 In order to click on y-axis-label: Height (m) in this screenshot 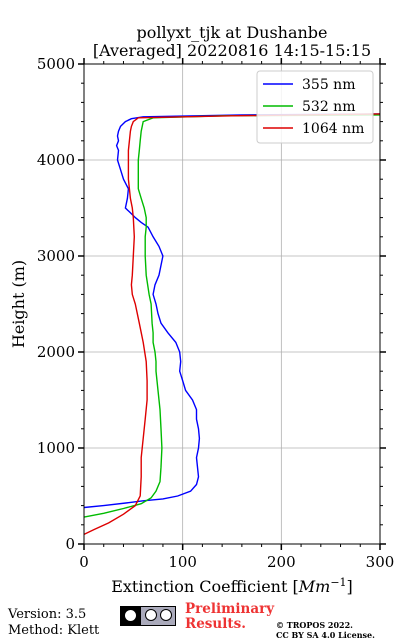, I will do `click(18, 304)`.